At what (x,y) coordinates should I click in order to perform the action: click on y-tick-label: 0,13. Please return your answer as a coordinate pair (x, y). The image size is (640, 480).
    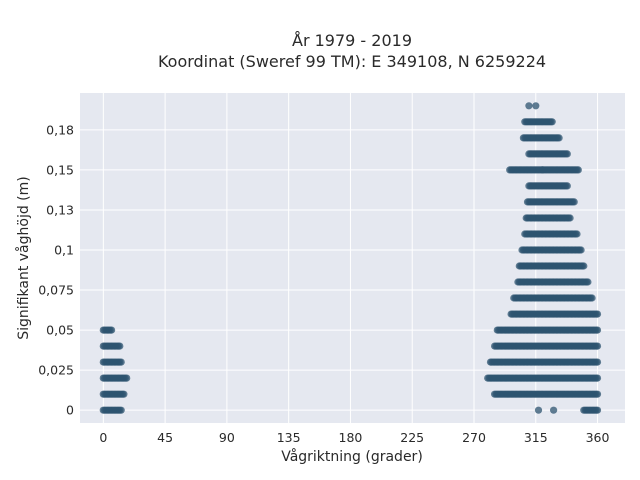
    Looking at the image, I should click on (60, 209).